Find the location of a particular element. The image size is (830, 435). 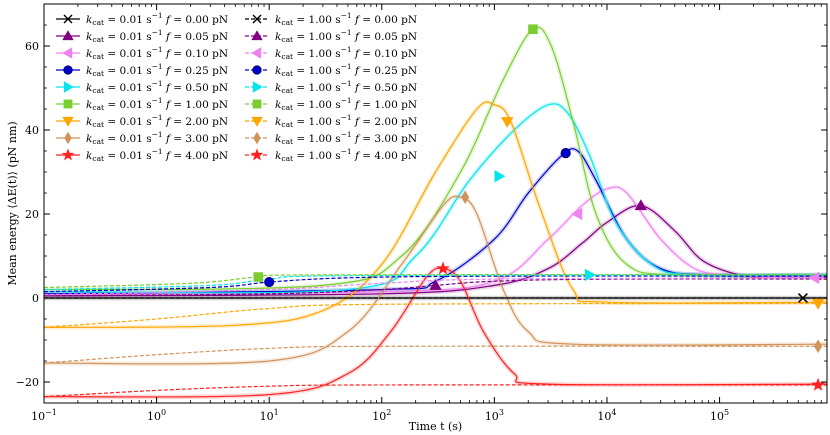

legend-label-15-part-6: = 2.00 pN is located at coordinates (388, 122).